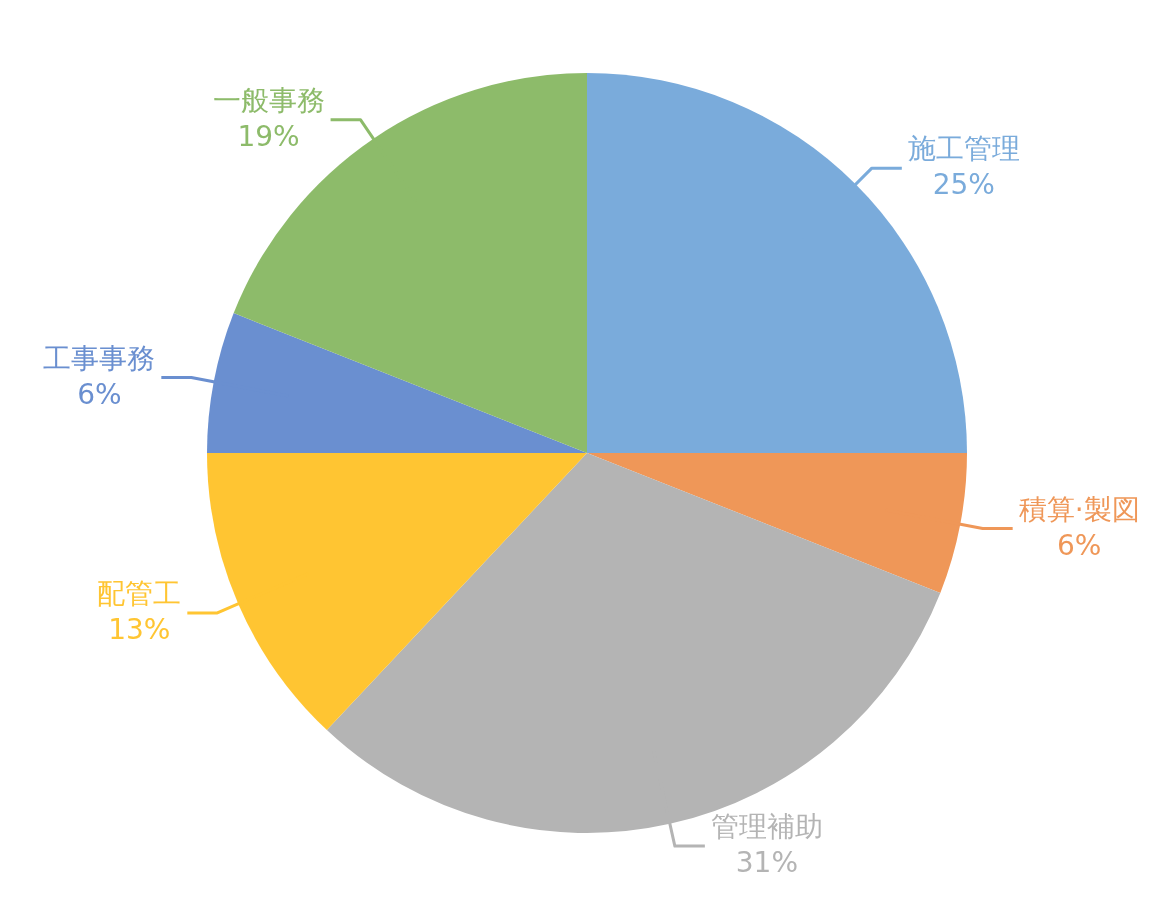 The image size is (1170, 900). I want to click on data-label: 19%, so click(268, 137).